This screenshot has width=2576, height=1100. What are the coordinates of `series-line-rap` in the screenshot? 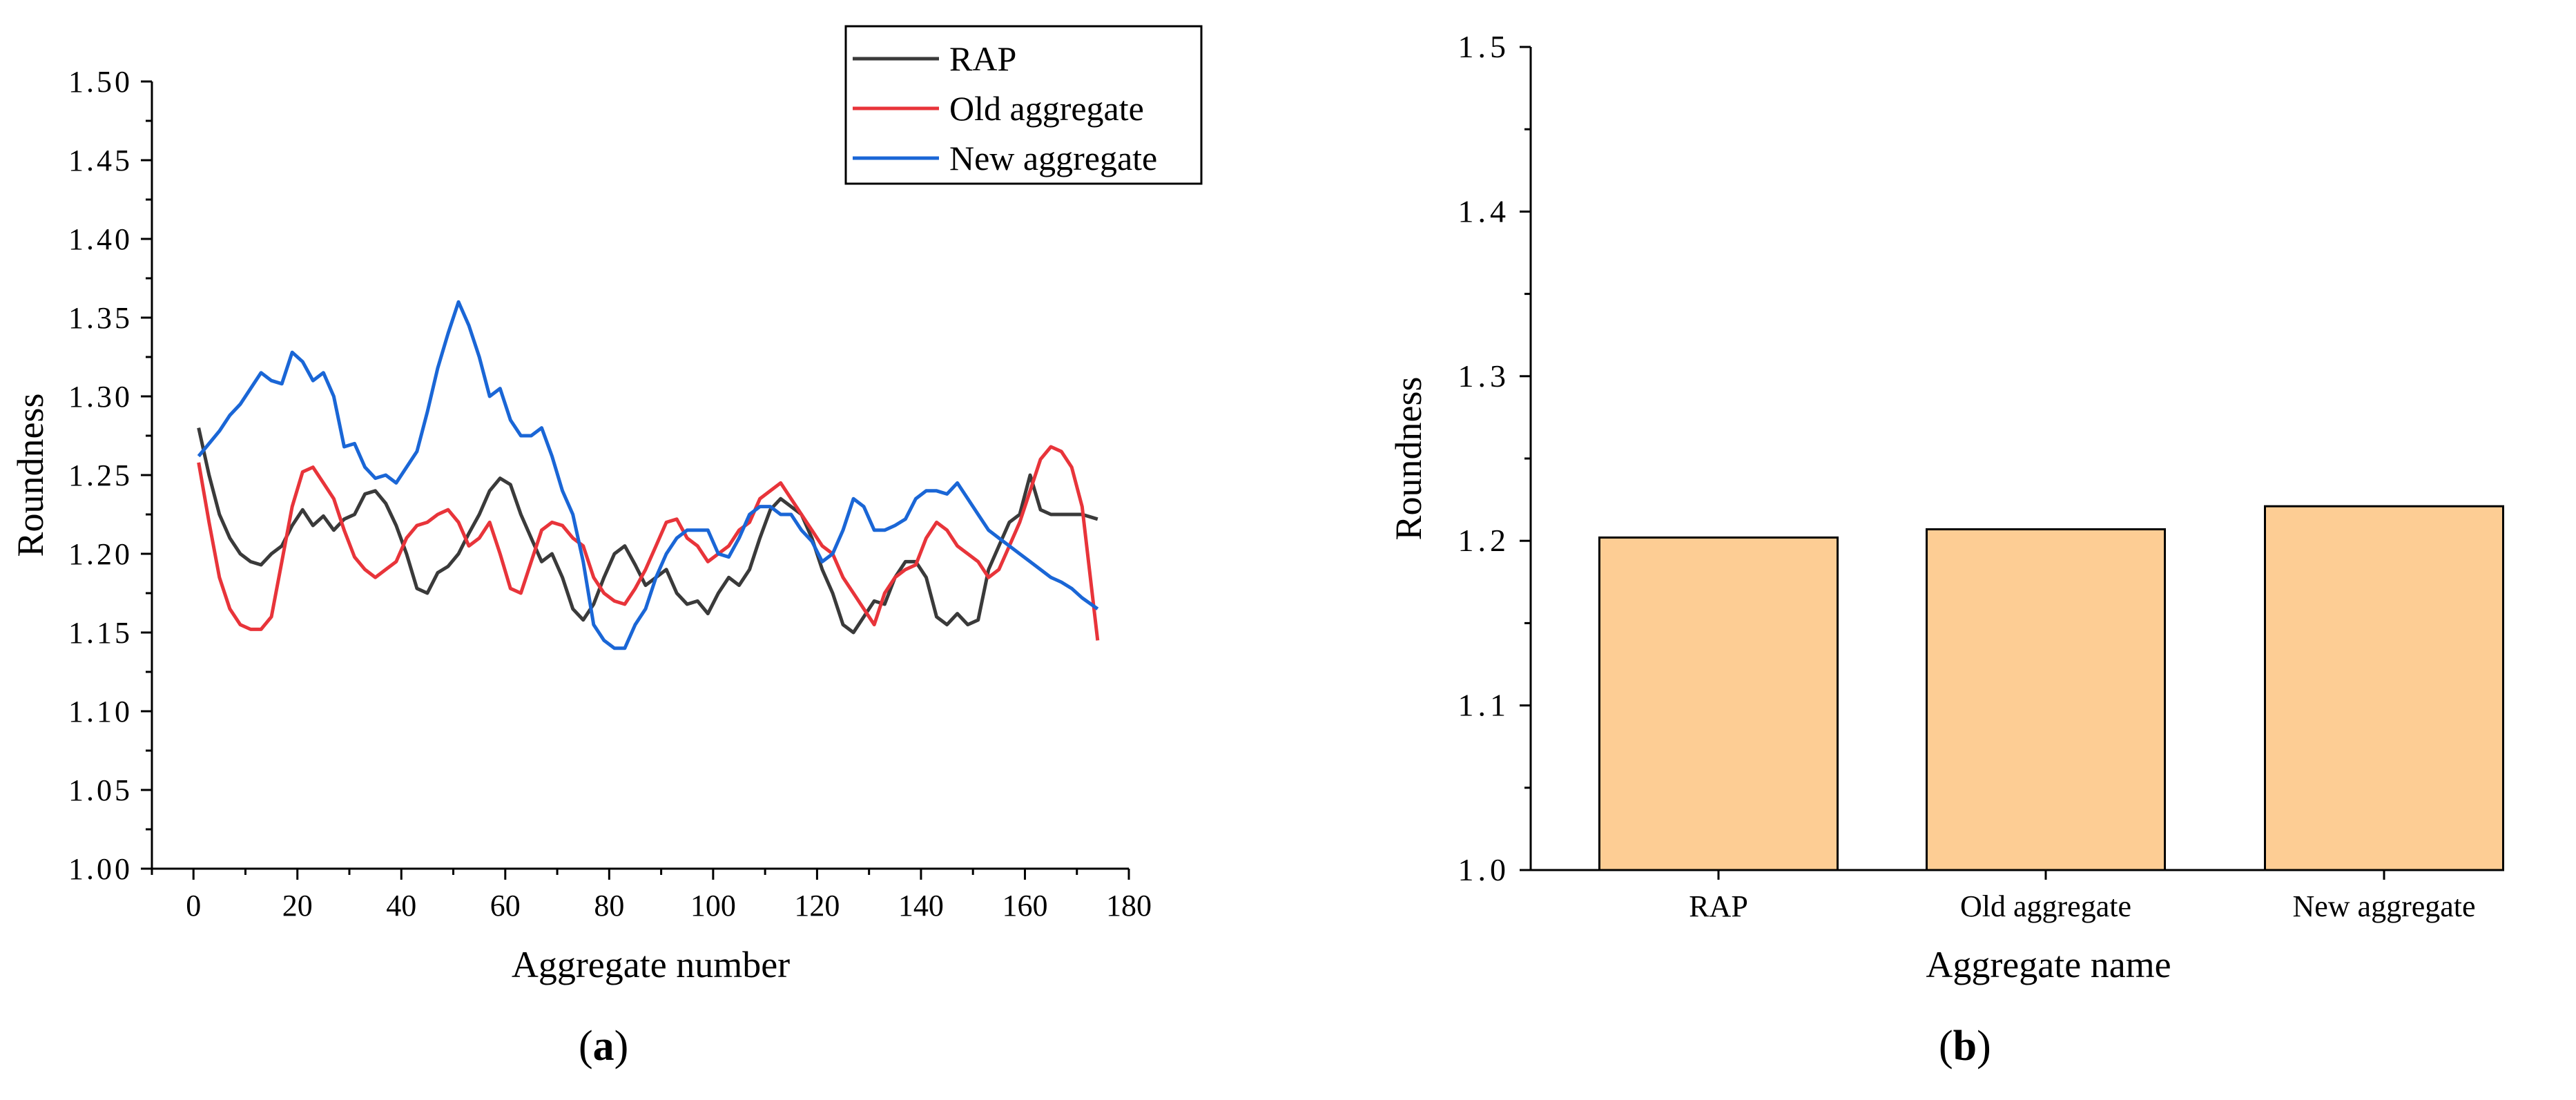 It's located at (647, 531).